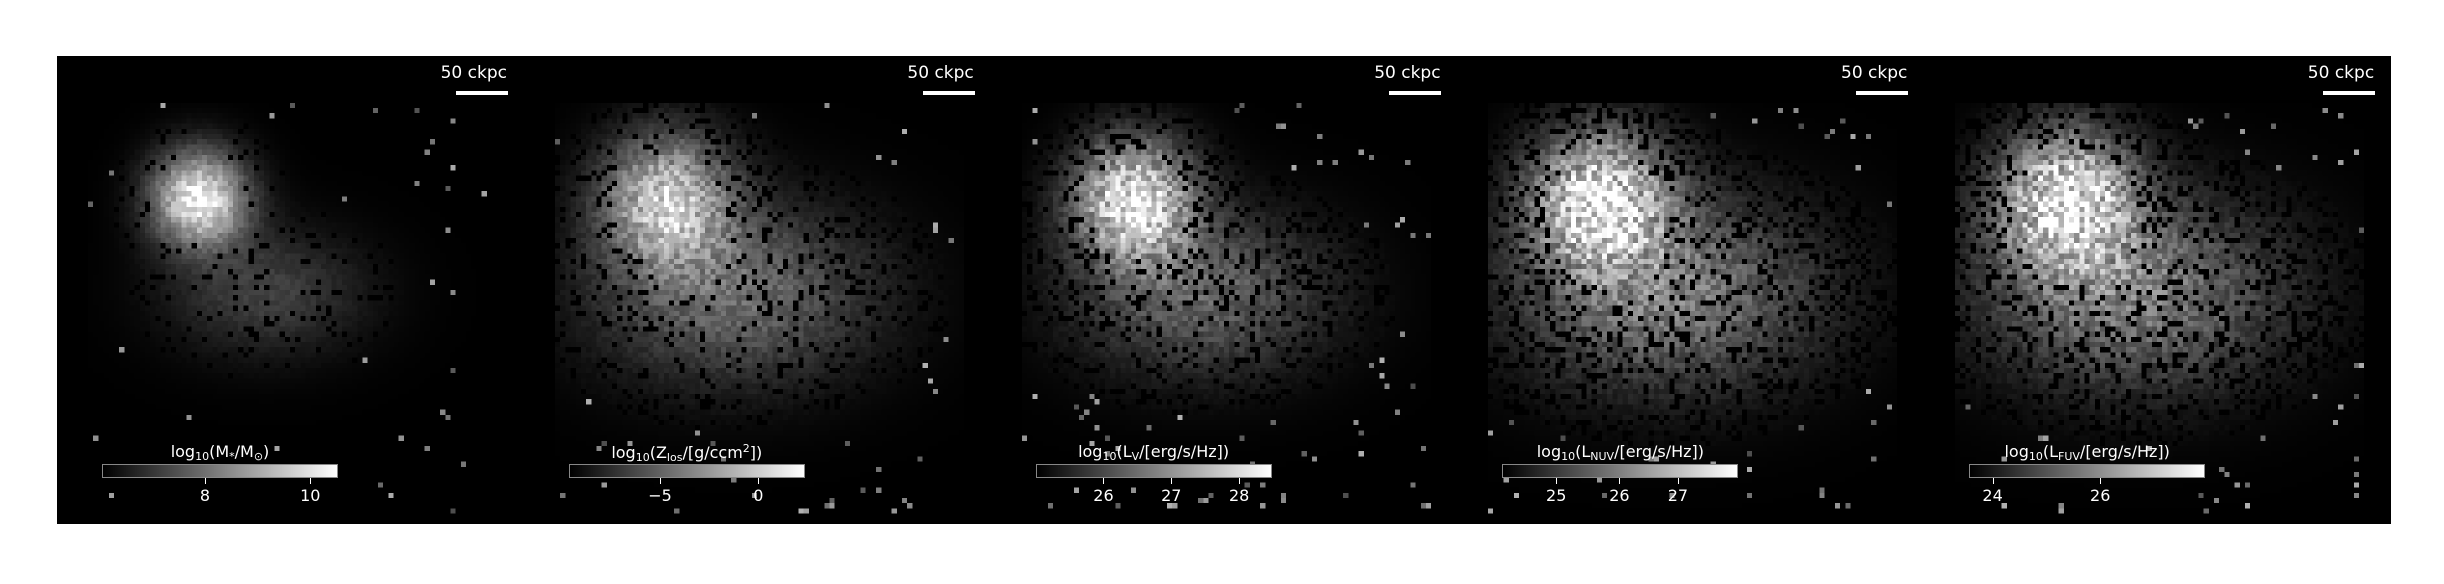  I want to click on colorbar-tick-label: 24, so click(1992, 495).